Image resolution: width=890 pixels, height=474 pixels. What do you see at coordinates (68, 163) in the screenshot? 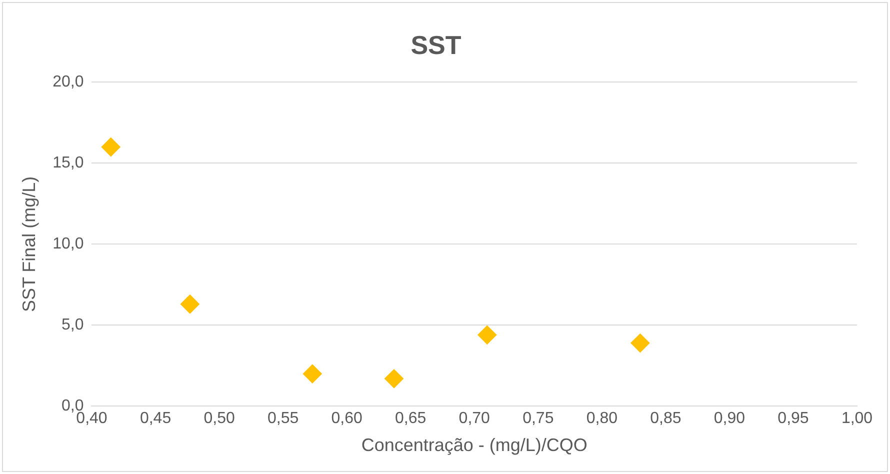
I see `y-tick-label: 15,0` at bounding box center [68, 163].